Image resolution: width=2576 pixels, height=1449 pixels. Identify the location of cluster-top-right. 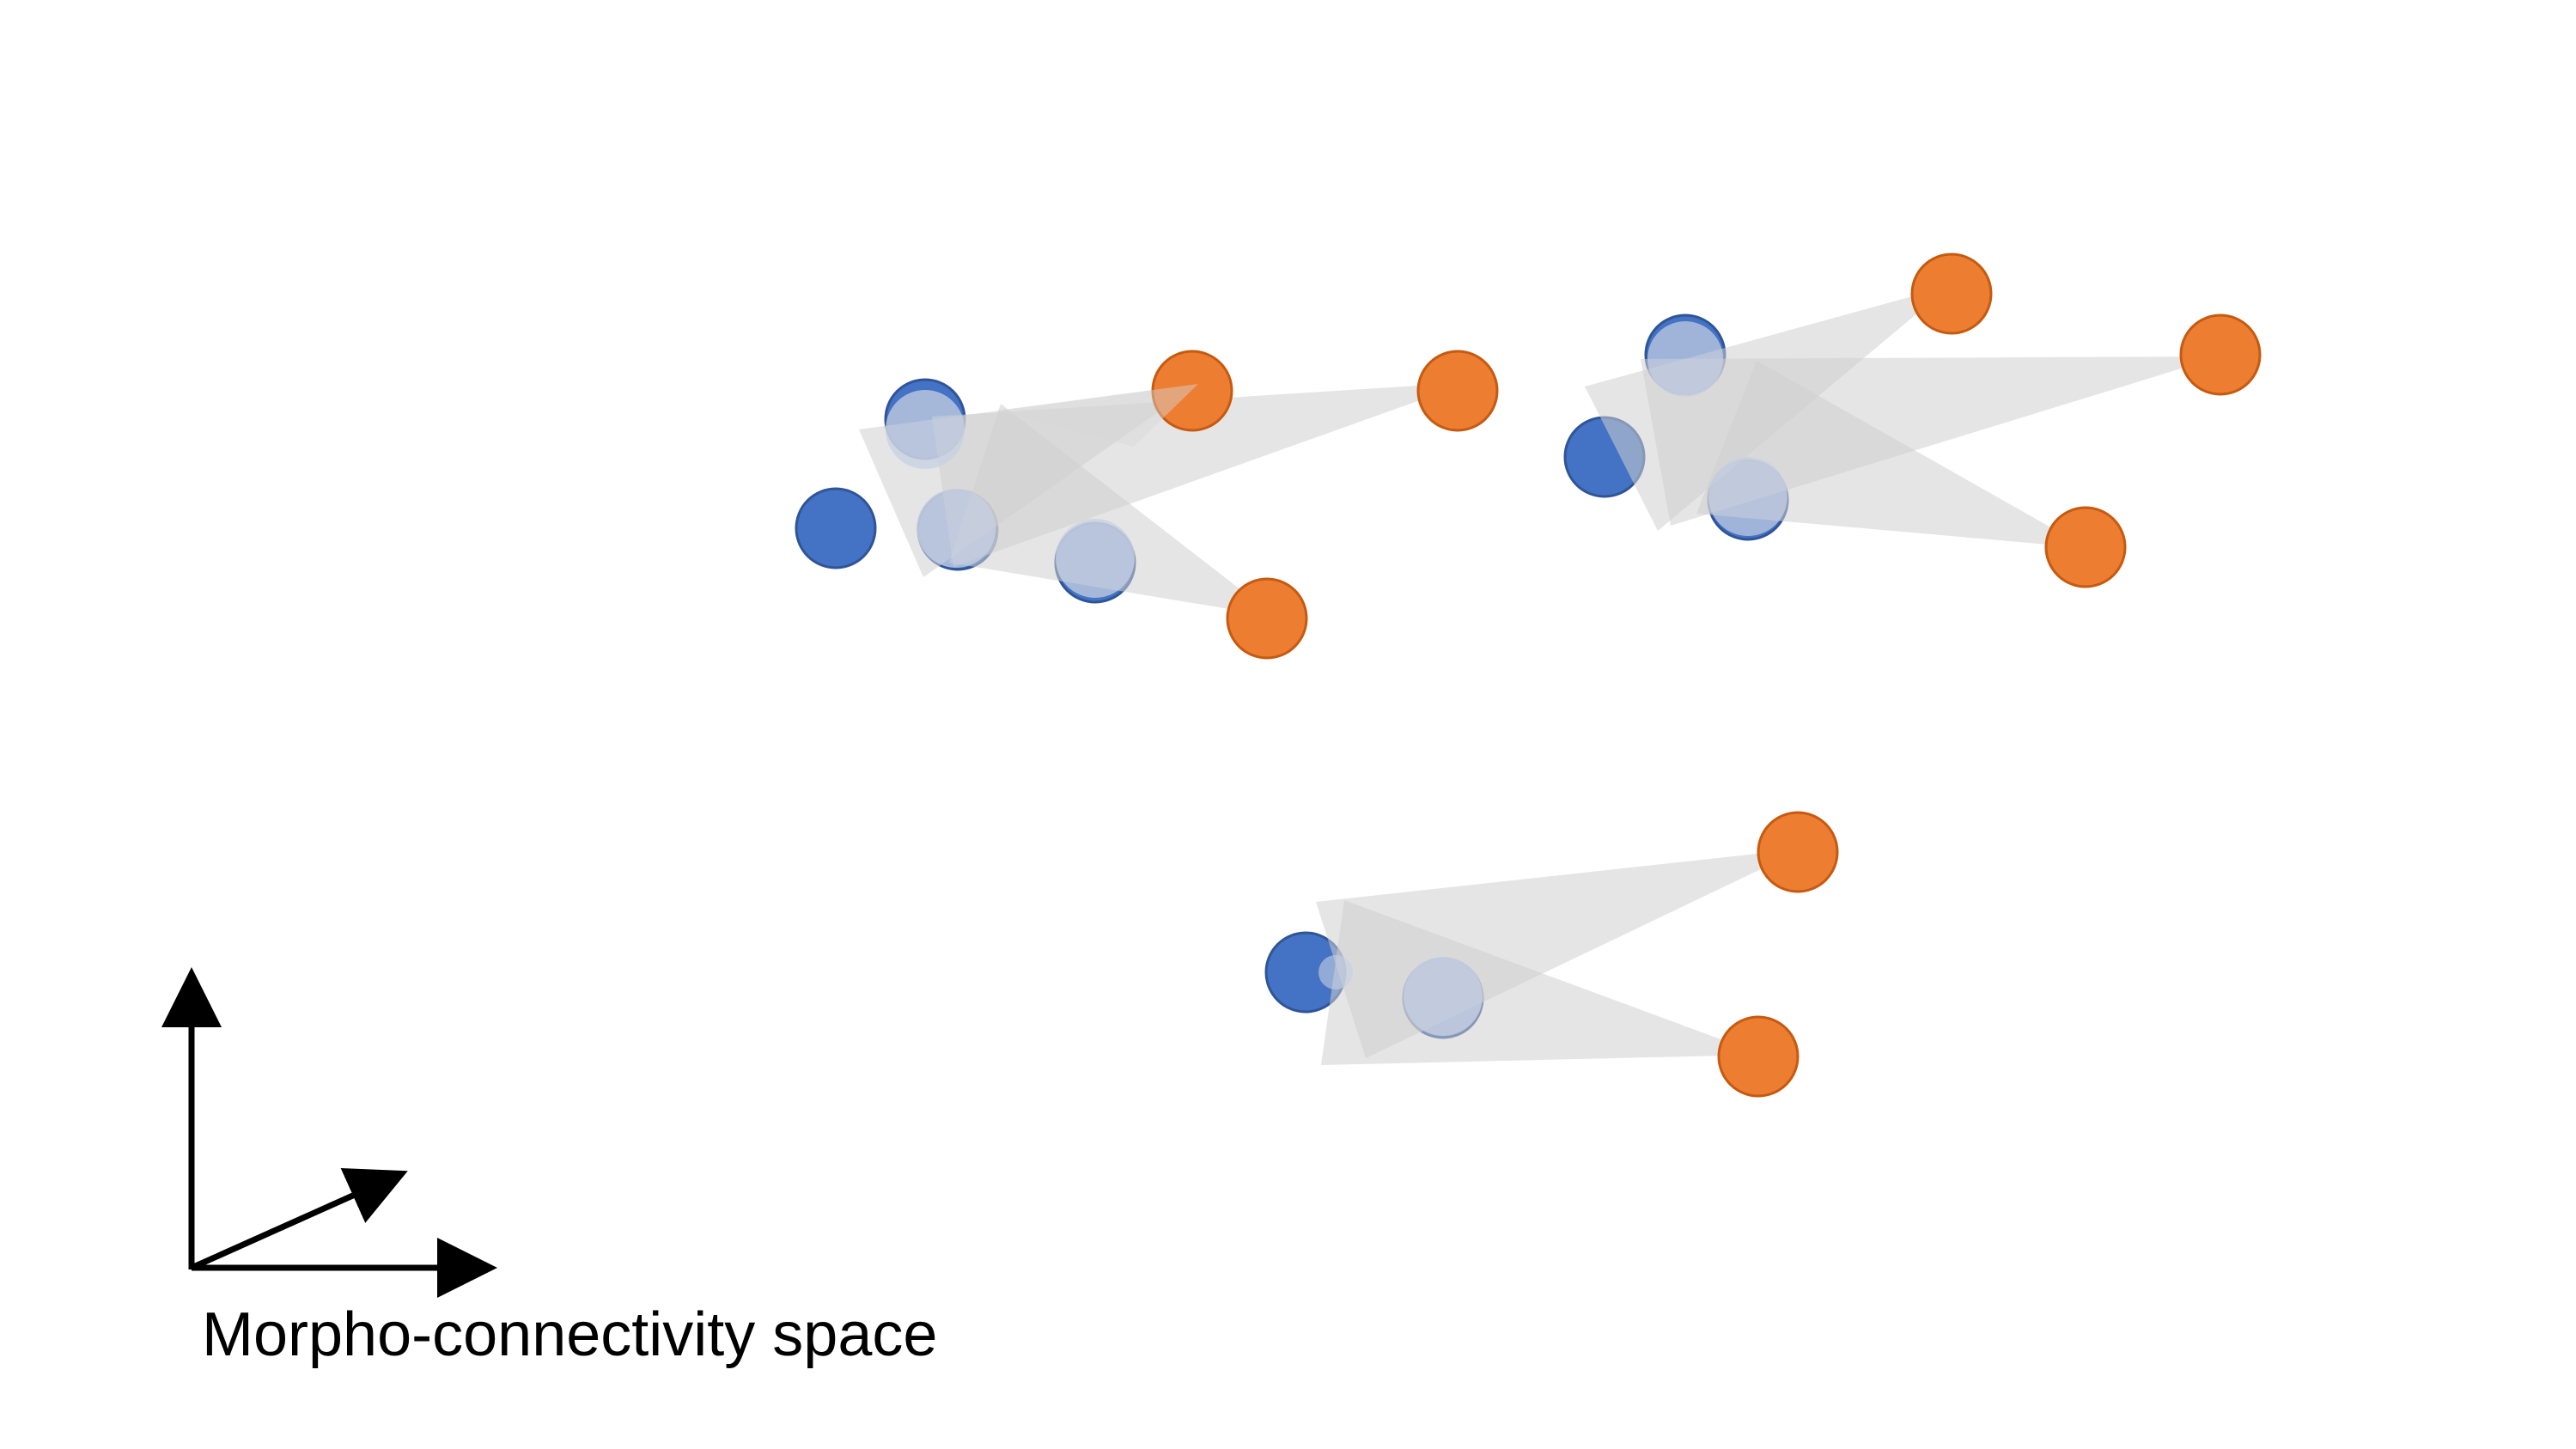
(1912, 420).